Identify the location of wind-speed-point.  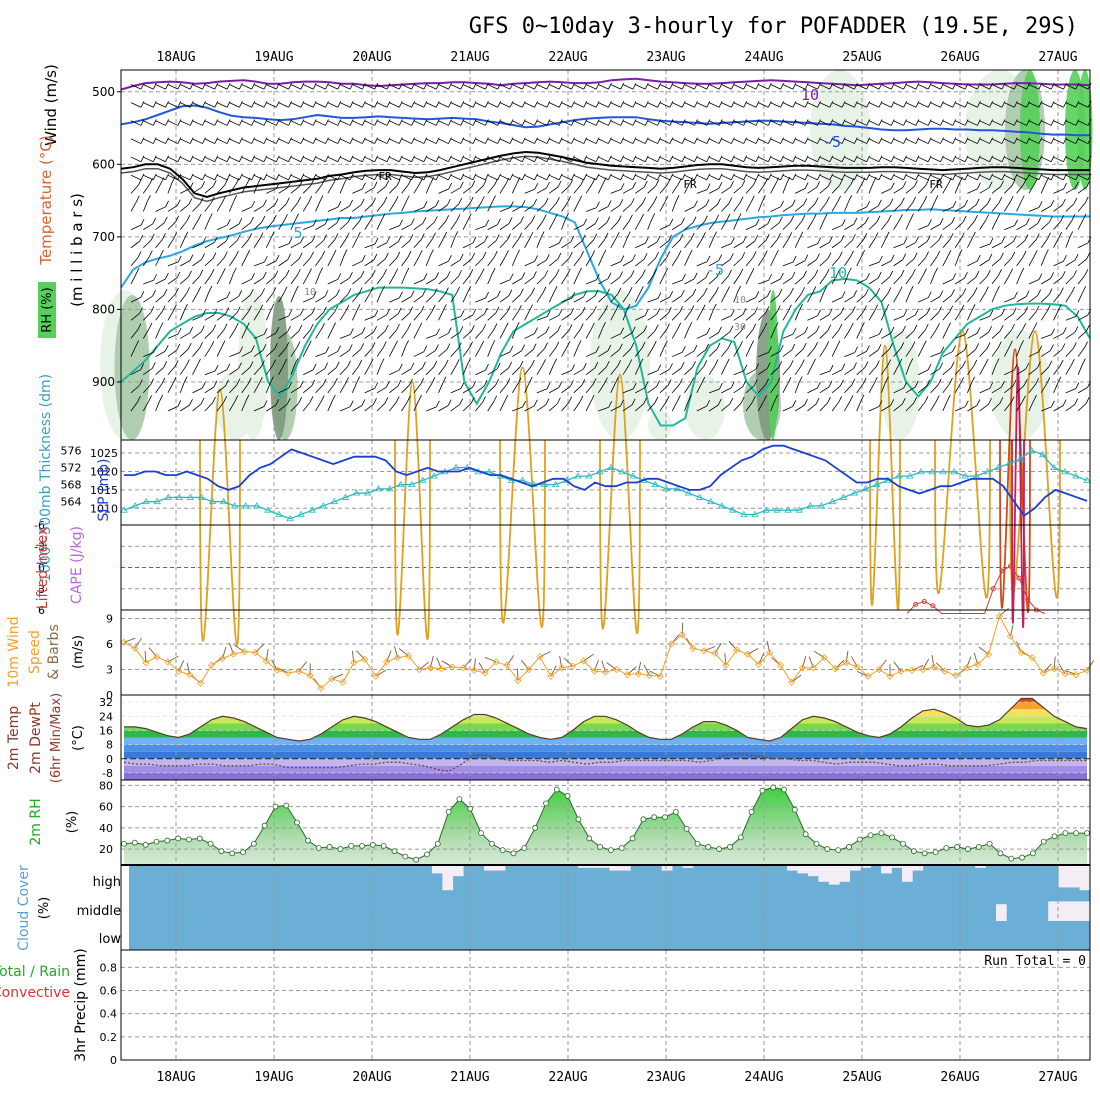
(408, 656).